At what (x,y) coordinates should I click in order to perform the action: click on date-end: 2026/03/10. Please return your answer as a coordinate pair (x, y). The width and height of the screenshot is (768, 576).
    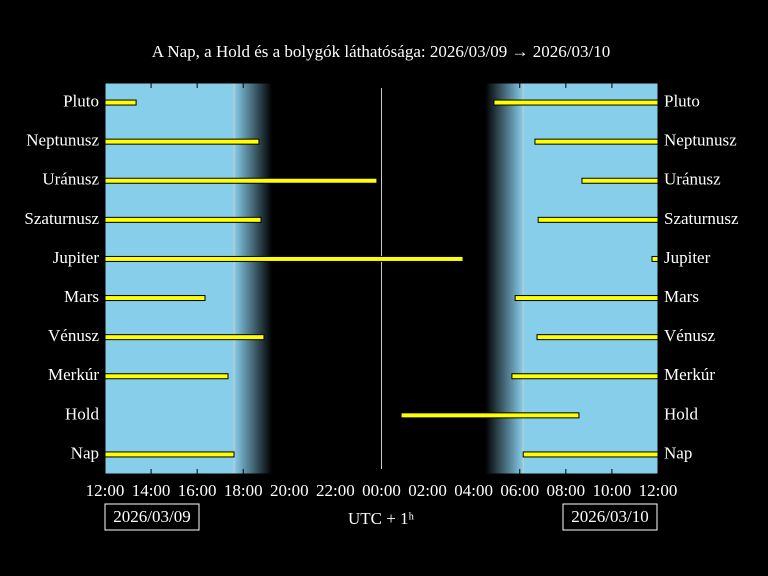
    Looking at the image, I should click on (609, 516).